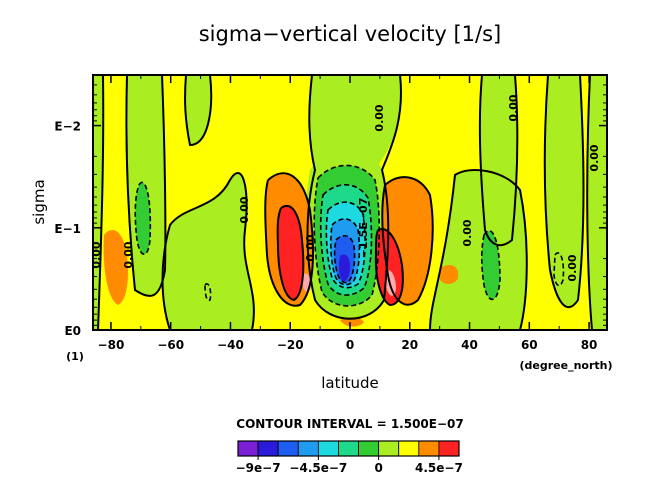 The width and height of the screenshot is (649, 495). Describe the element at coordinates (355, 122) in the screenshot. I see `negative-region-equator-upper` at that location.